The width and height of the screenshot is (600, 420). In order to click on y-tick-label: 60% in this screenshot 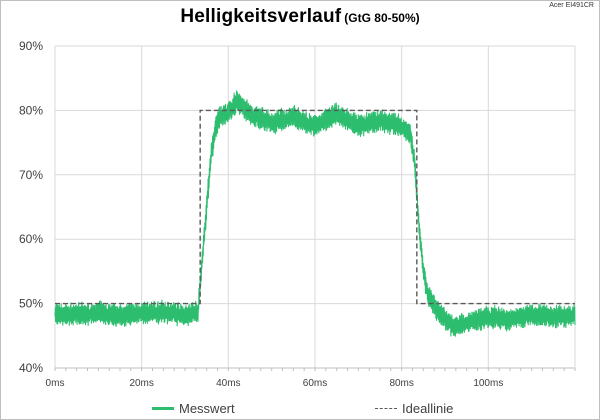, I will do `click(31, 239)`.